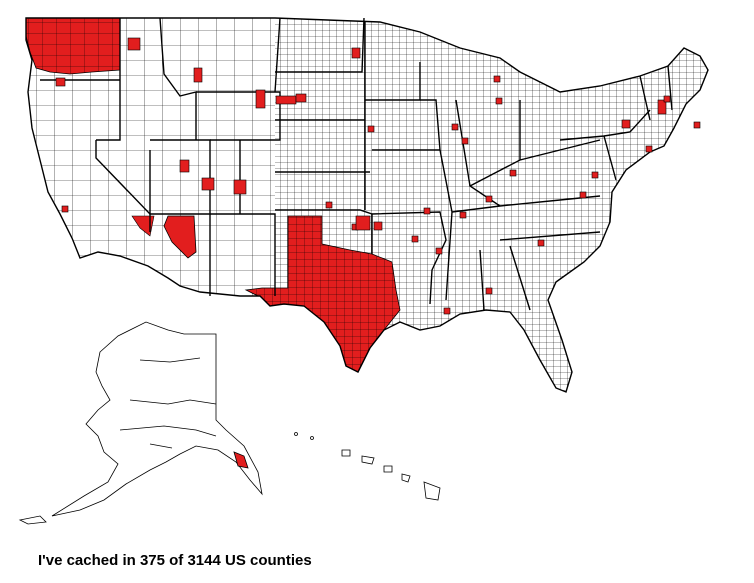  I want to click on region-southern-nevada, so click(180, 237).